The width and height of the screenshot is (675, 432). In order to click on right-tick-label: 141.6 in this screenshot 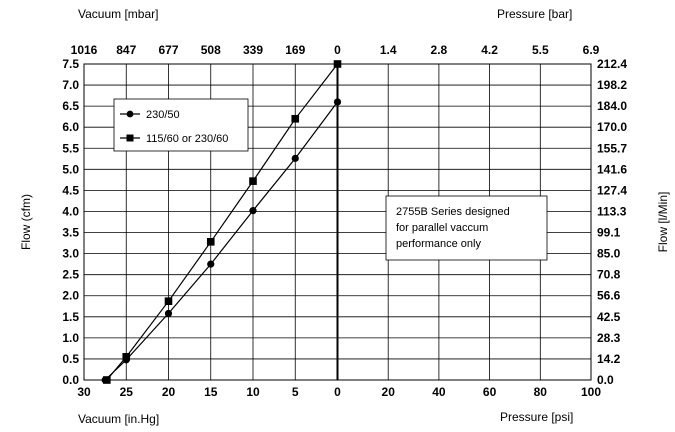, I will do `click(612, 169)`.